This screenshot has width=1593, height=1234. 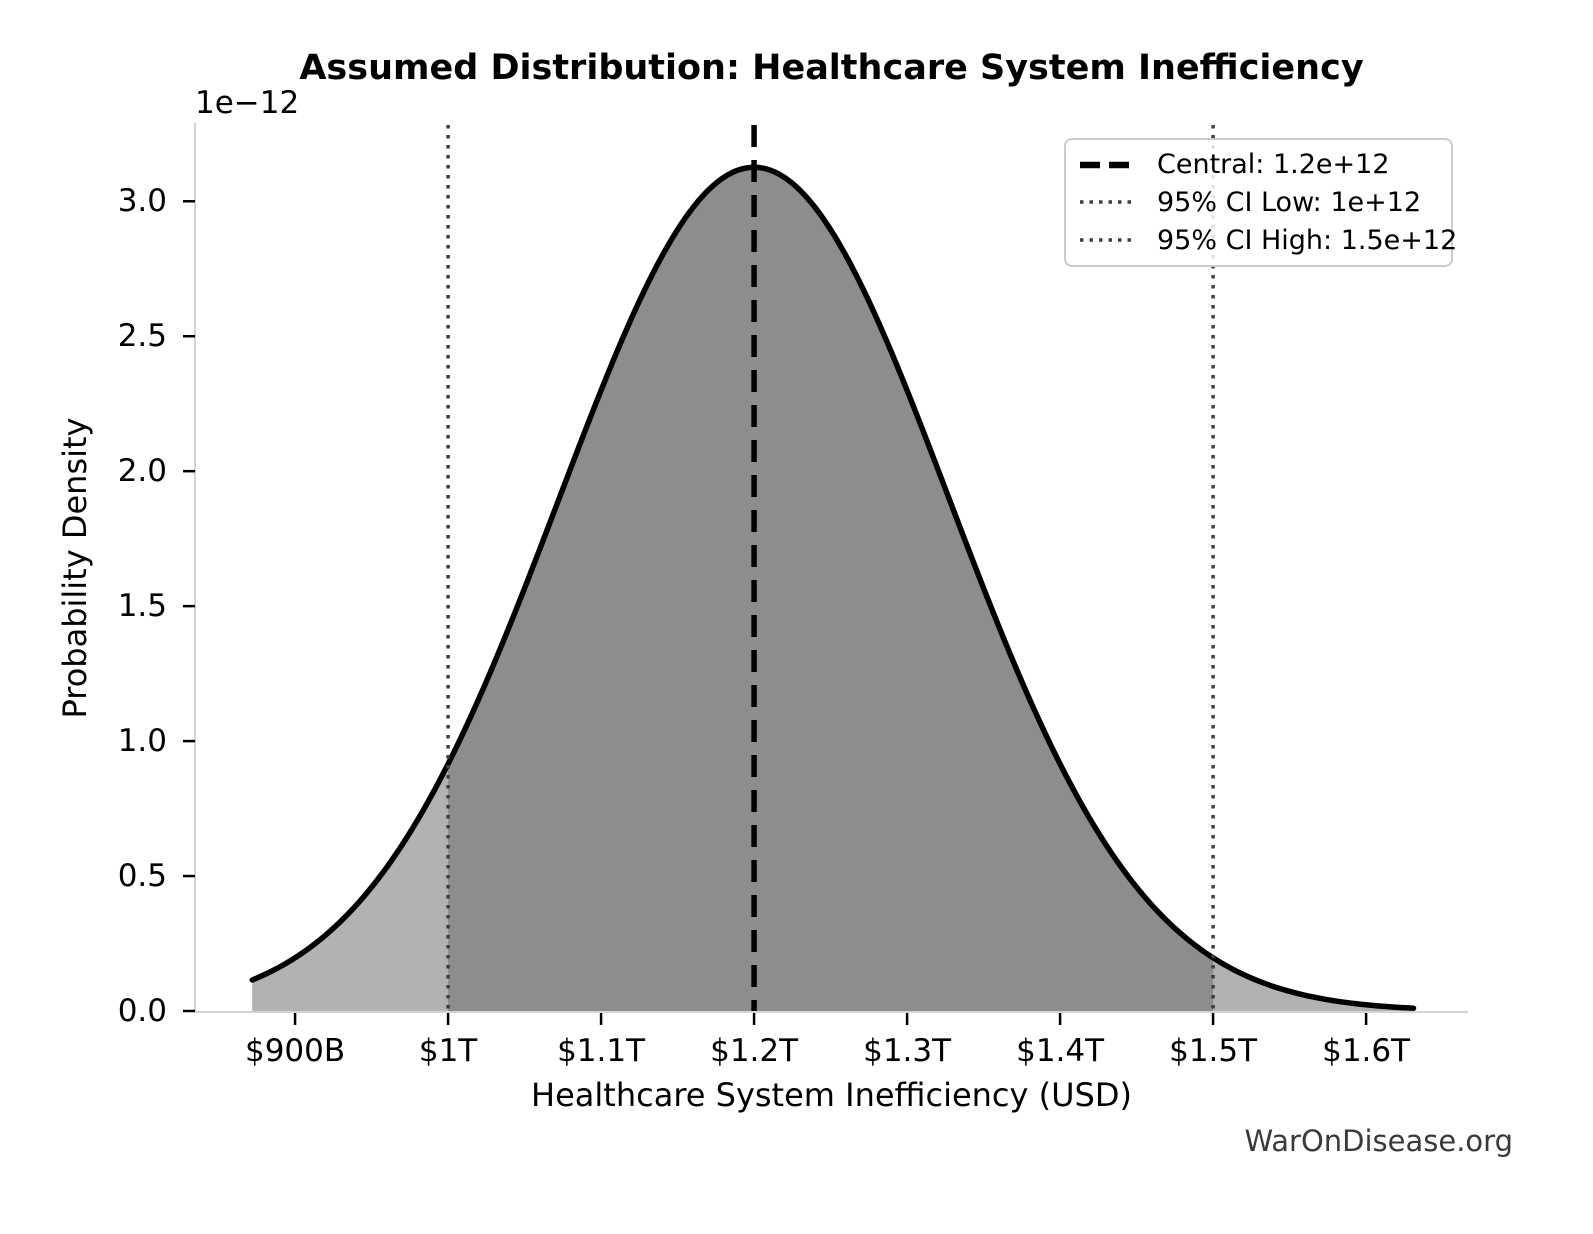 I want to click on x-tick-label: $1.3T, so click(x=907, y=1051).